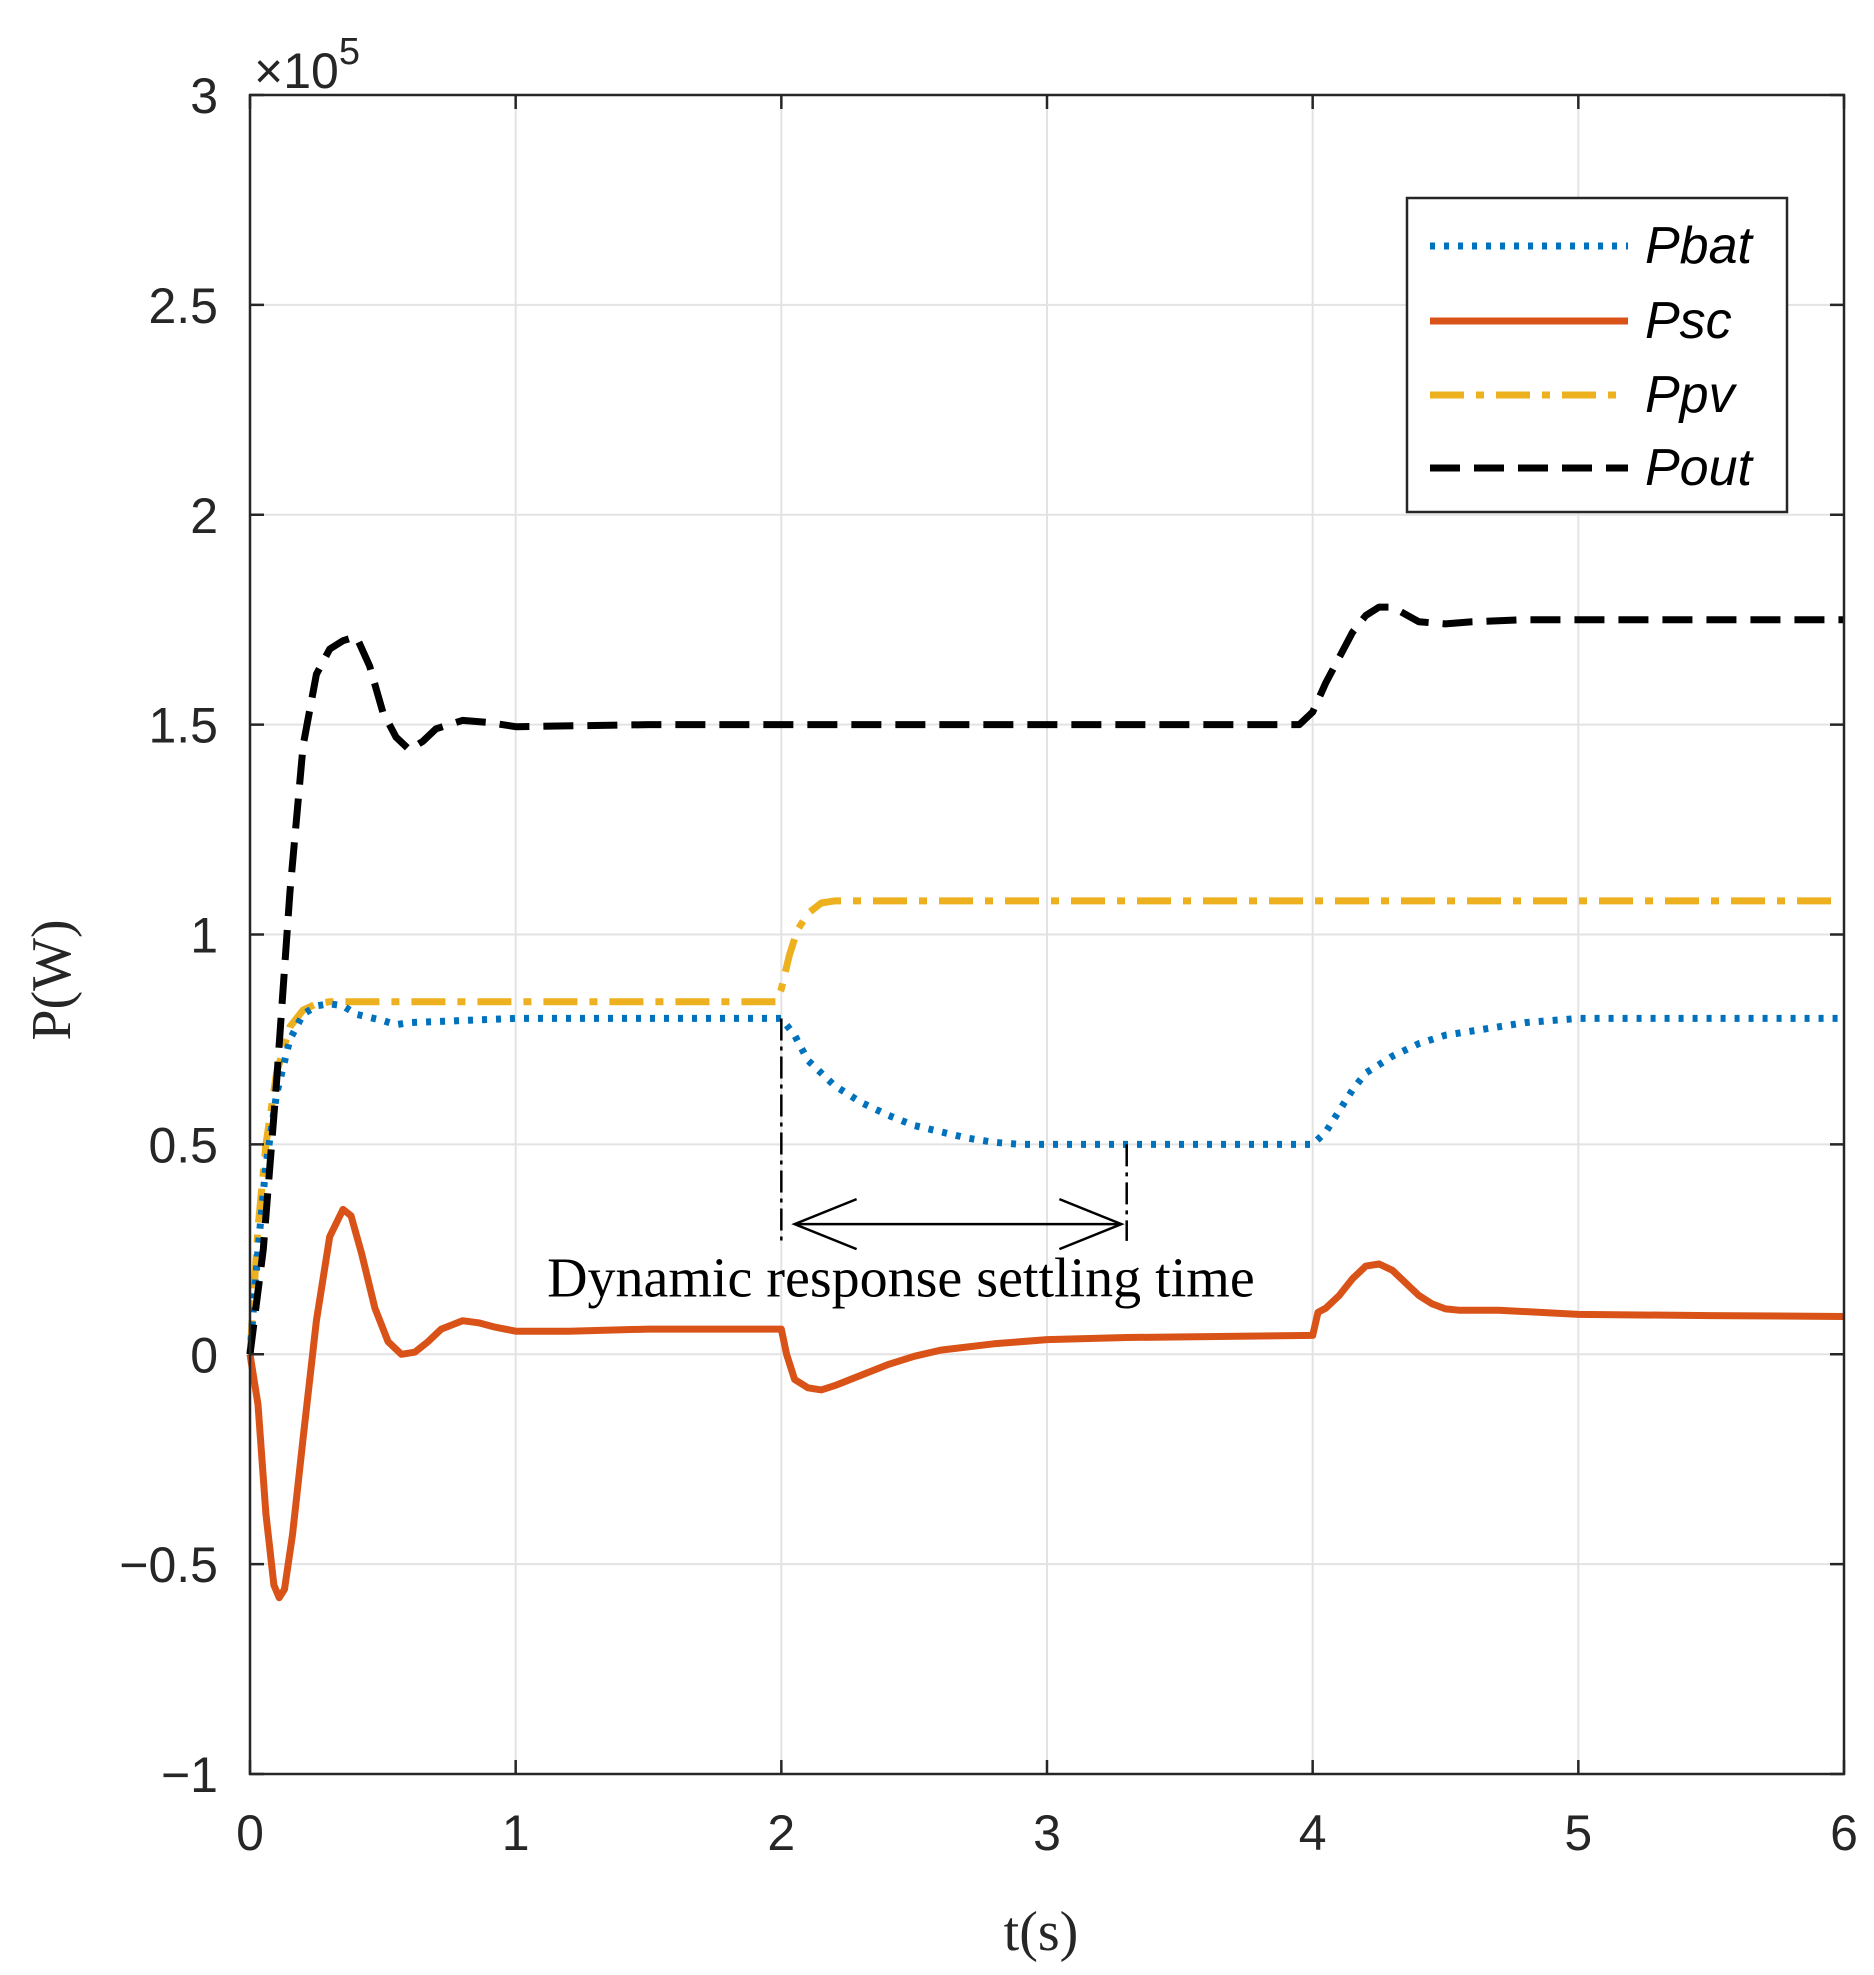 The width and height of the screenshot is (1874, 1975). Describe the element at coordinates (516, 1833) in the screenshot. I see `x-tick-label: 1` at that location.